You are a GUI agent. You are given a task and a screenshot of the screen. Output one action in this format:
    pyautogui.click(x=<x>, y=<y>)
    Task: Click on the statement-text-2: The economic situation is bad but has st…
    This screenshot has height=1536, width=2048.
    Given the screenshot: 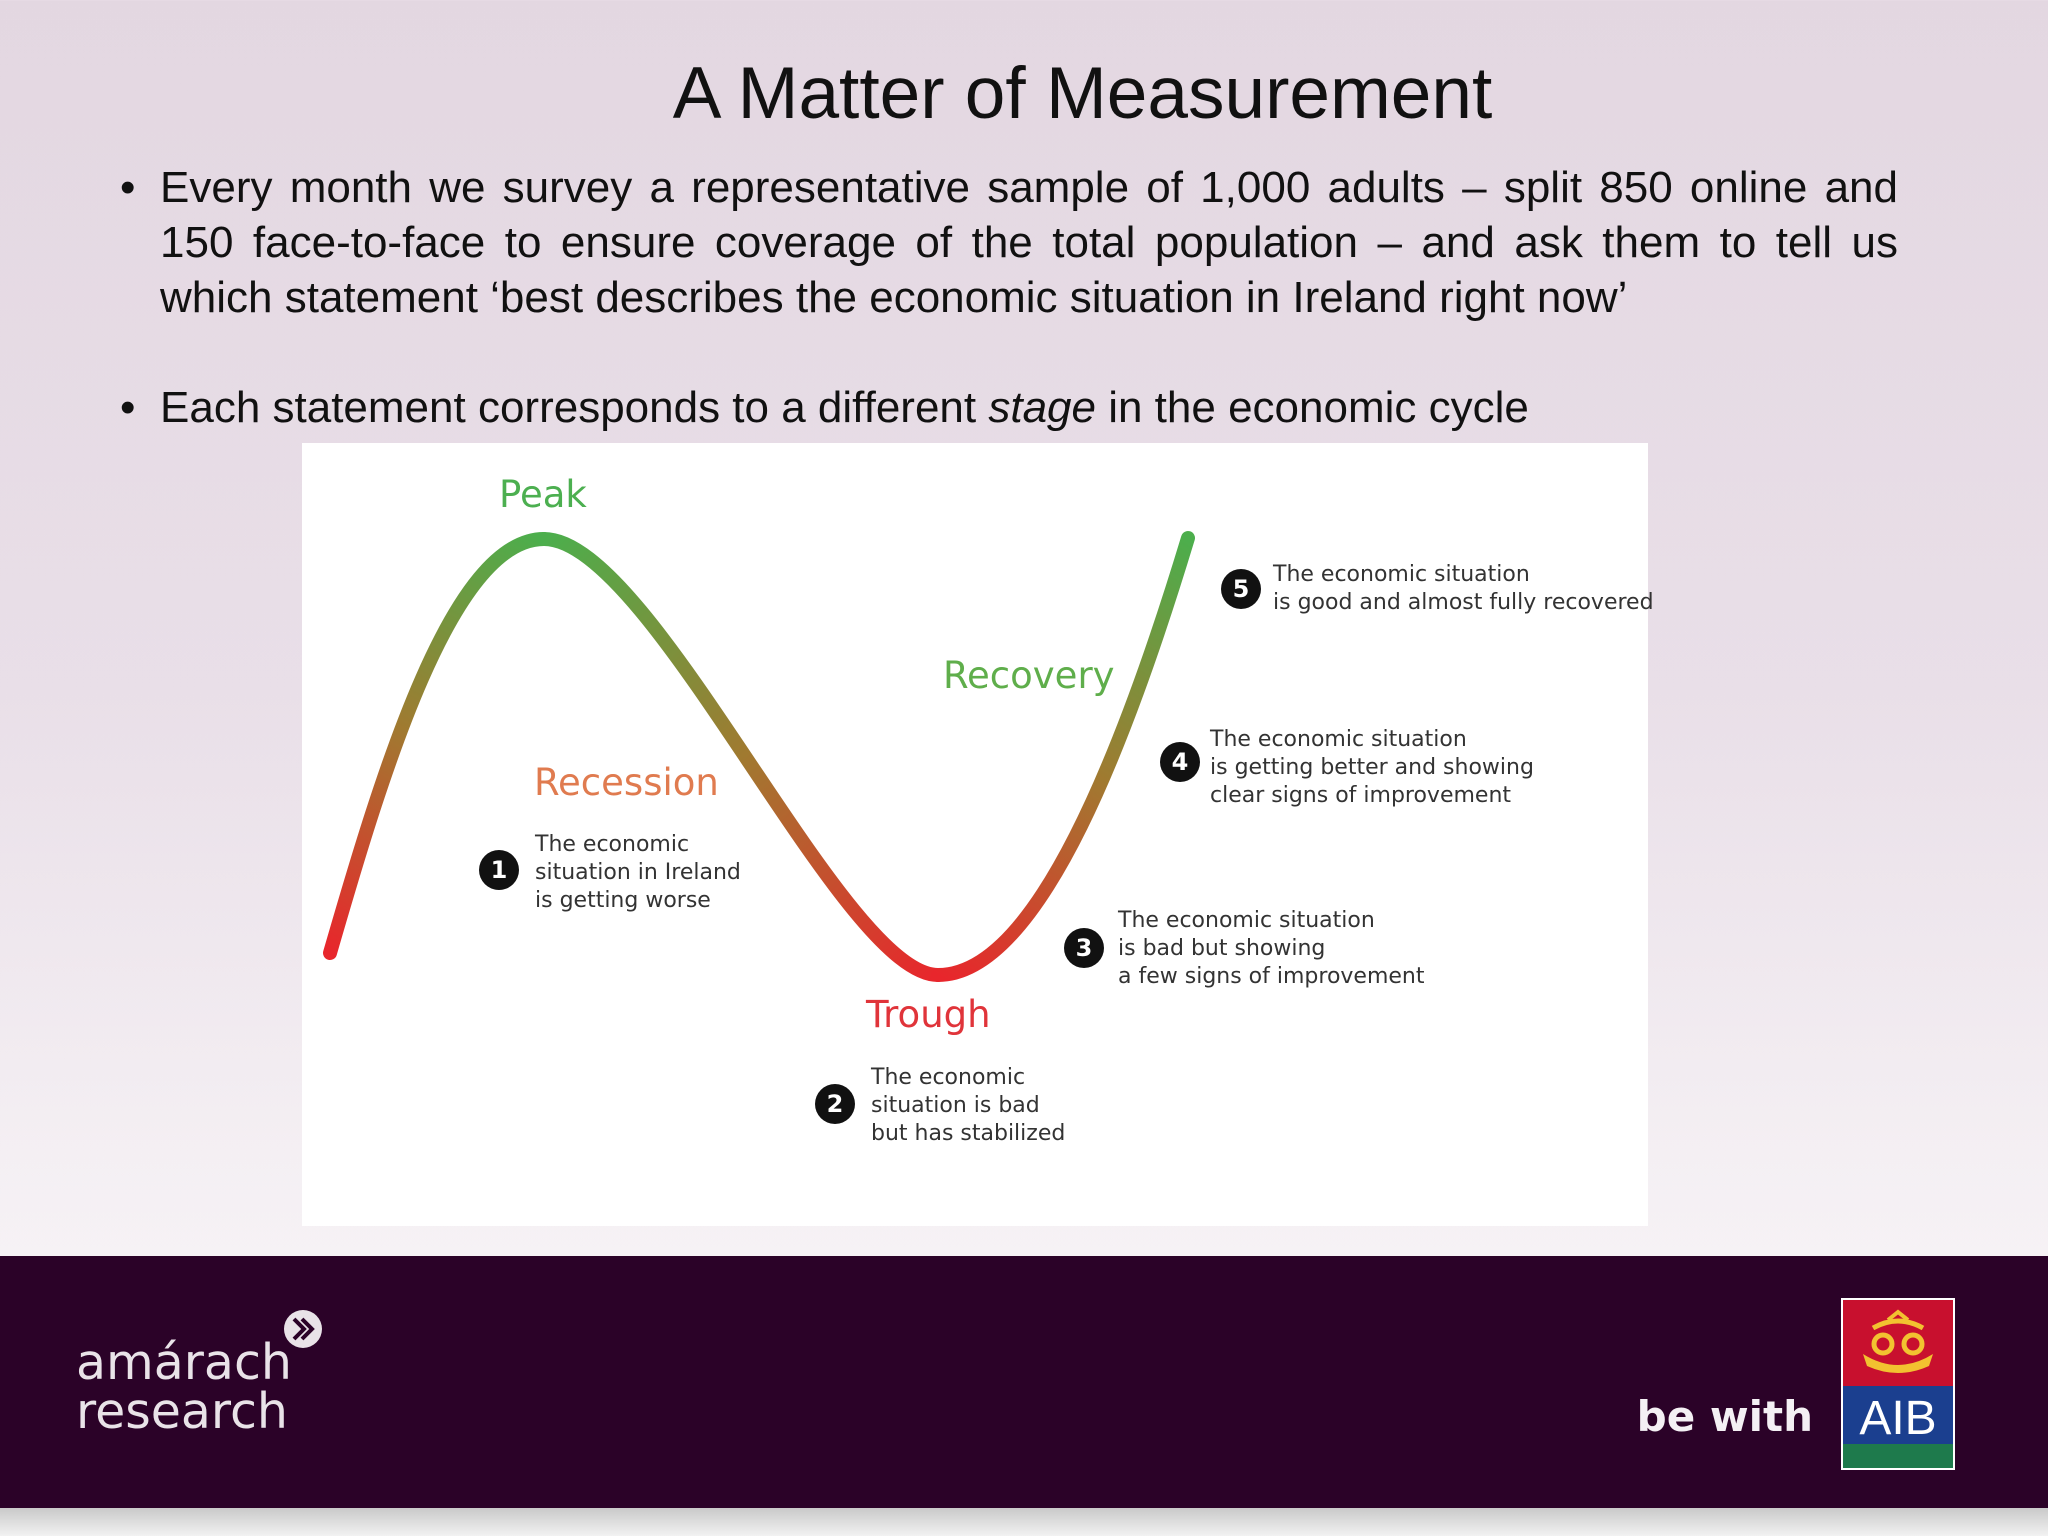 What is the action you would take?
    pyautogui.click(x=968, y=1105)
    